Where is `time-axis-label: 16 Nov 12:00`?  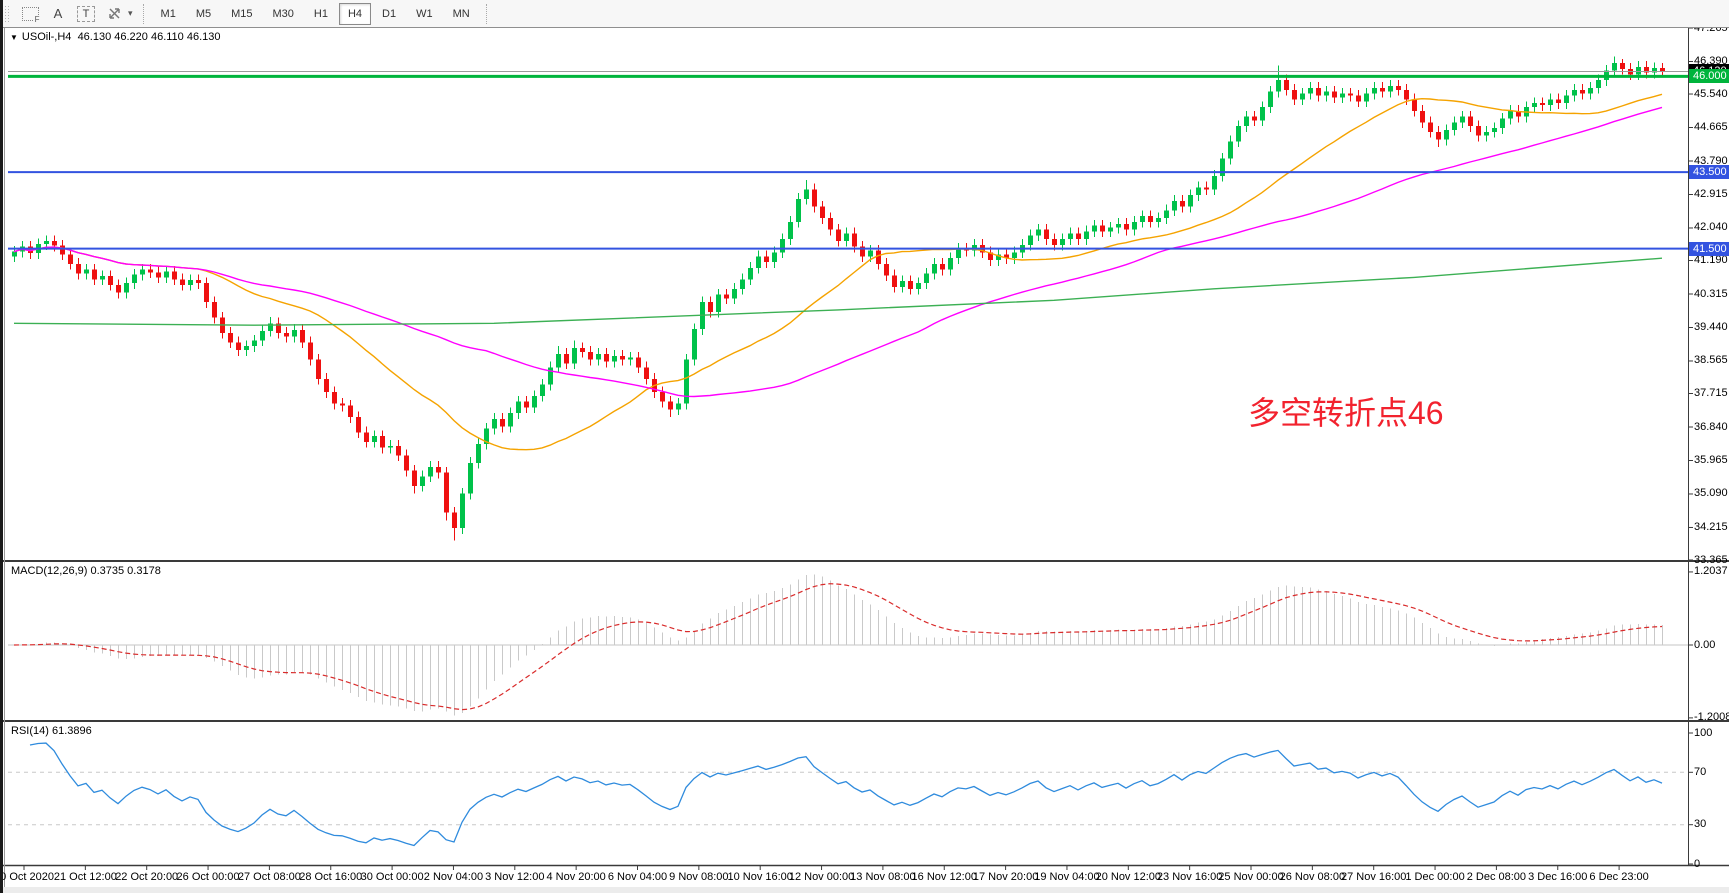
time-axis-label: 16 Nov 12:00 is located at coordinates (944, 877).